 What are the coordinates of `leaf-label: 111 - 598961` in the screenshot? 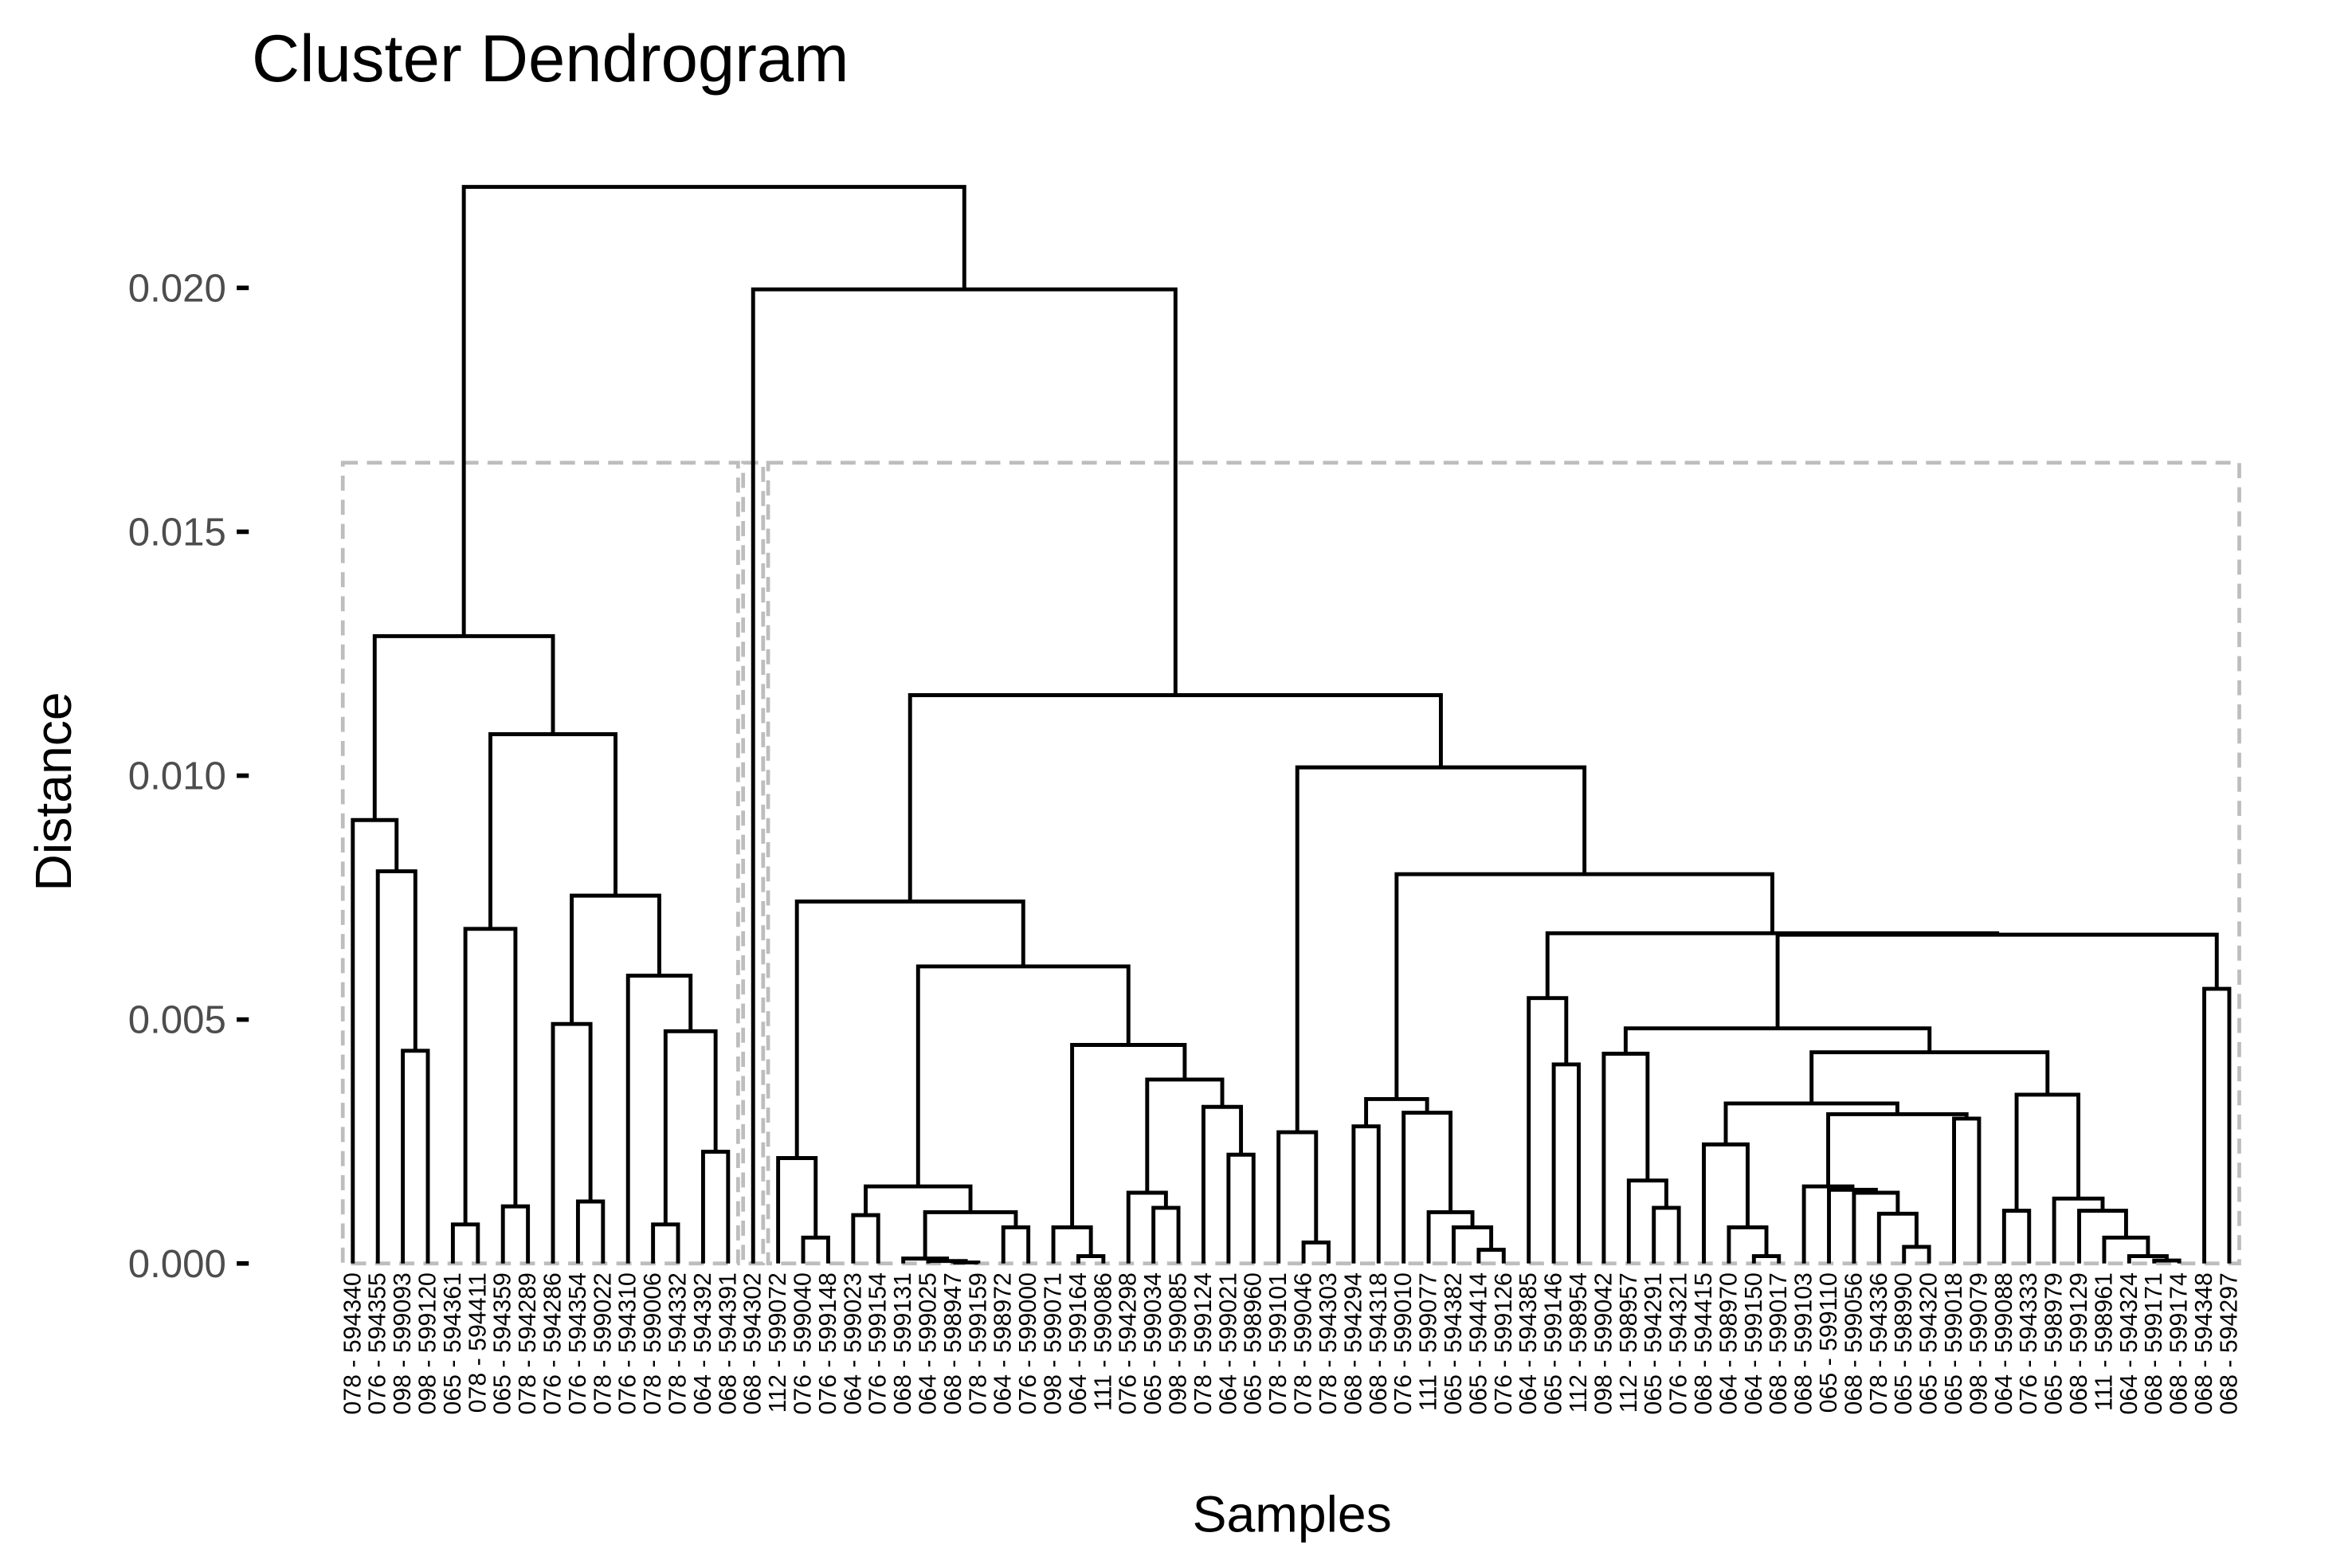 It's located at (2104, 1341).